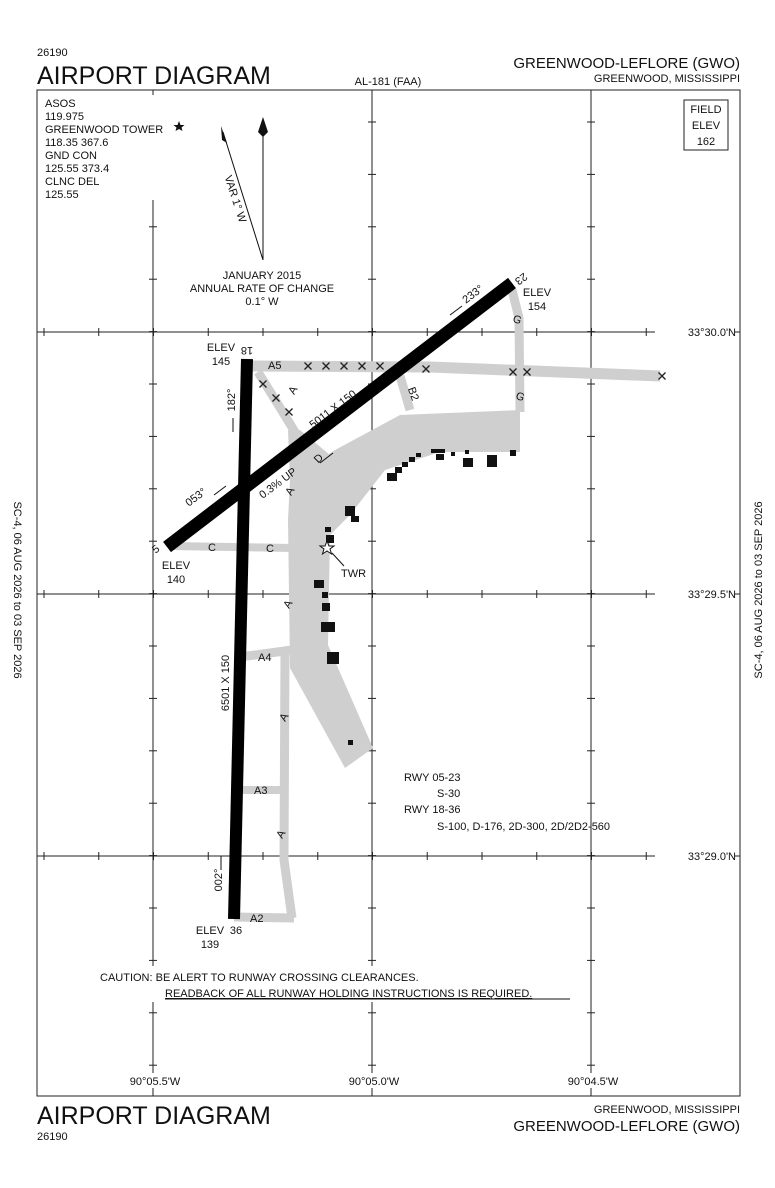 This screenshot has height=1188, width=775. I want to click on caution-bg, so click(337, 984).